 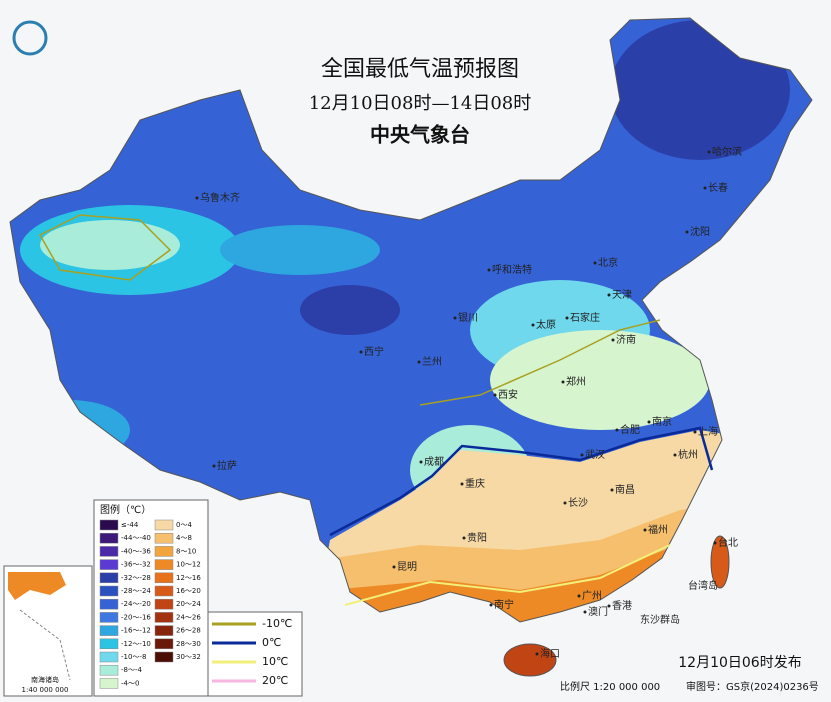 I want to click on legend-label: -40～-36, so click(x=136, y=551).